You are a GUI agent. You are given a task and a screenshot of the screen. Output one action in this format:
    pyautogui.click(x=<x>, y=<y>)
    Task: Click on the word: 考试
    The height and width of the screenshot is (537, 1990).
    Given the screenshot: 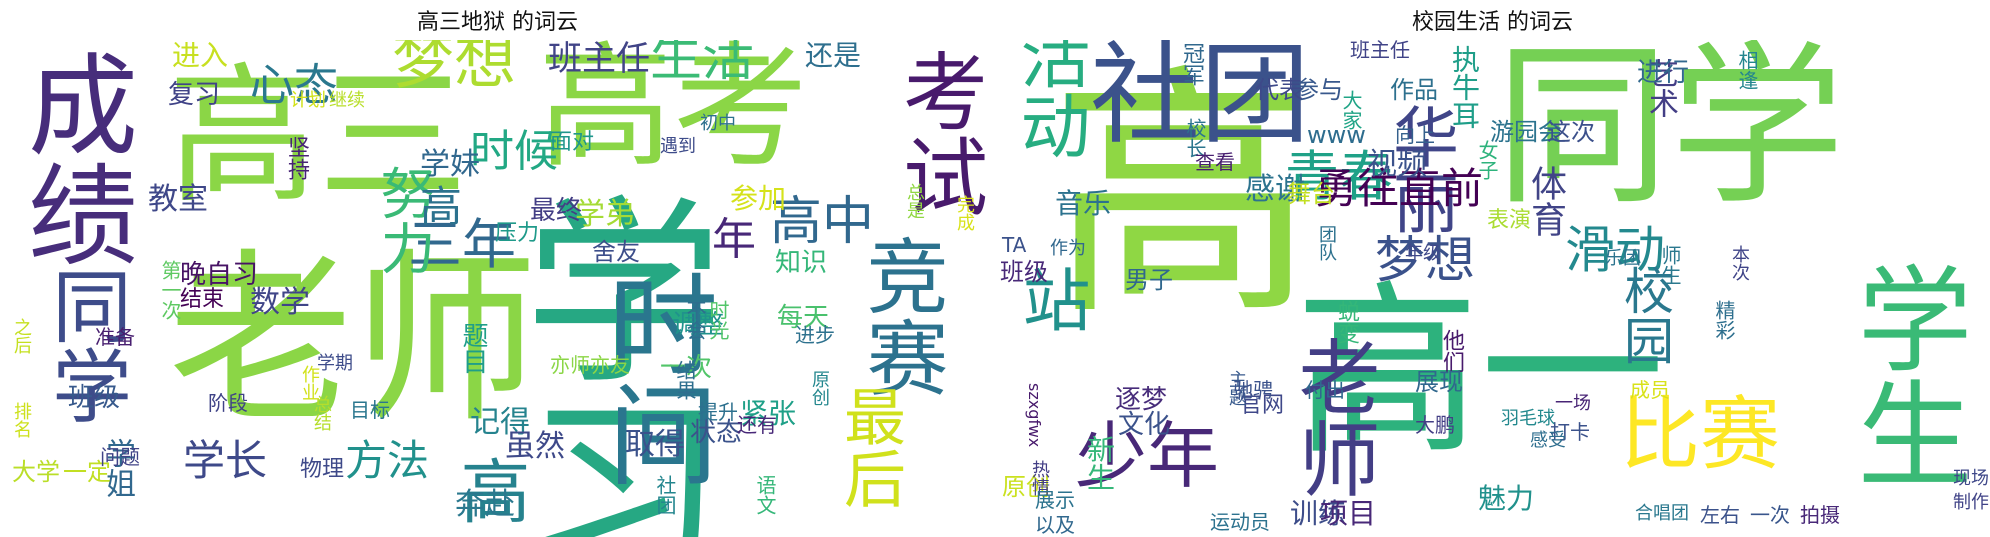 What is the action you would take?
    pyautogui.click(x=937, y=133)
    